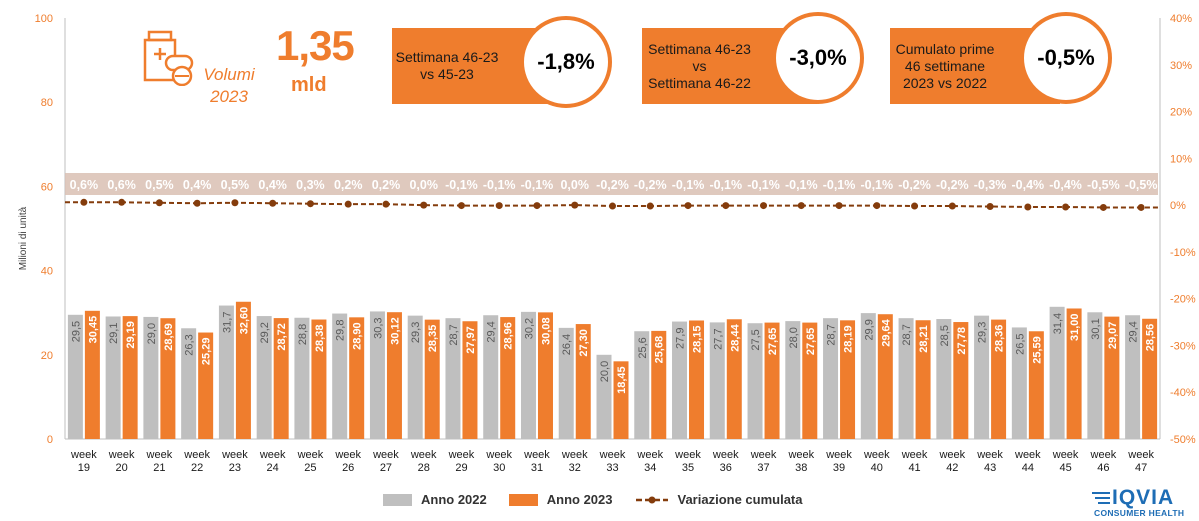 The width and height of the screenshot is (1199, 521). Describe the element at coordinates (537, 468) in the screenshot. I see `x-tick-label: 31` at that location.